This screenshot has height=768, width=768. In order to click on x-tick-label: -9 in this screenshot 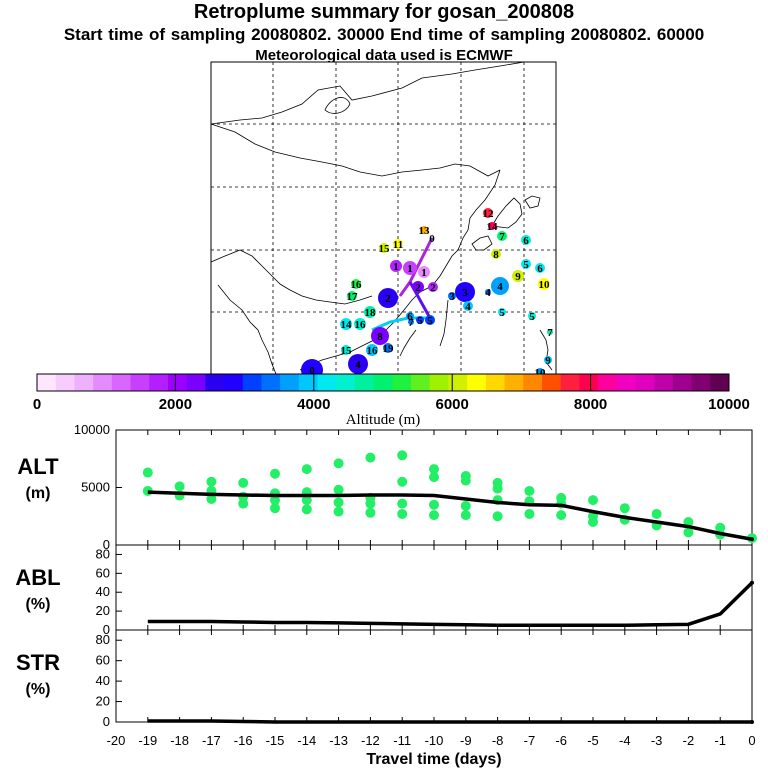, I will do `click(466, 740)`.